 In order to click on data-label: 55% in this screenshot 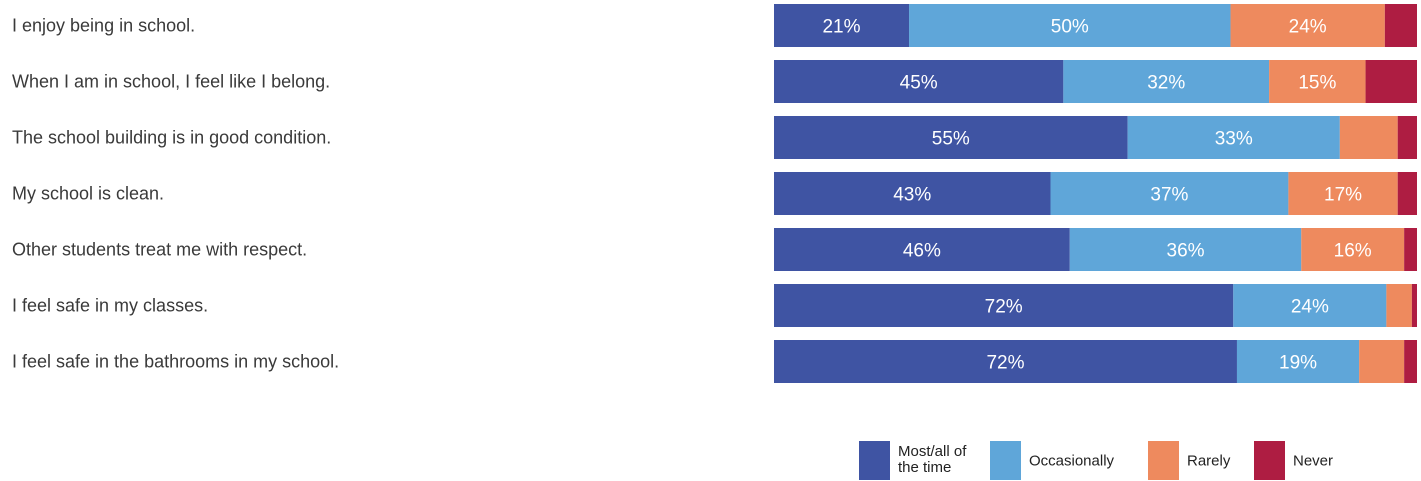, I will do `click(951, 139)`.